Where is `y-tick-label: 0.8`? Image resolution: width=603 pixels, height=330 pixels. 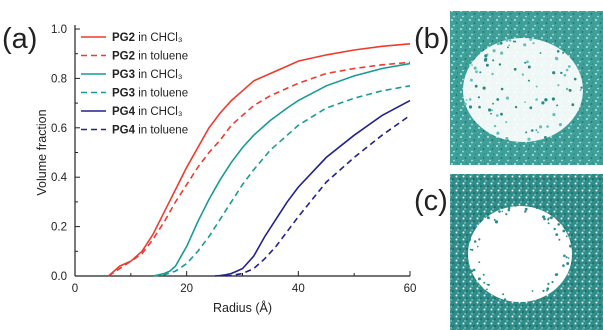 y-tick-label: 0.8 is located at coordinates (59, 79).